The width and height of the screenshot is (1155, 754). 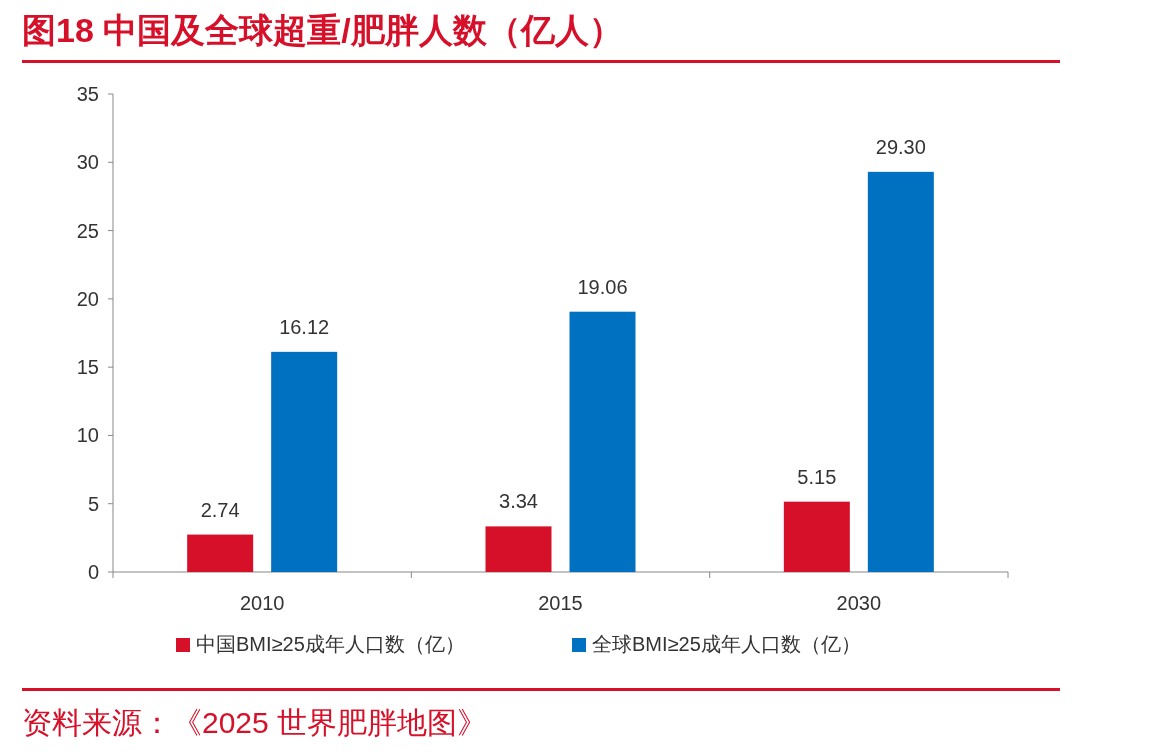 I want to click on y-tick-label: 10, so click(x=87, y=435).